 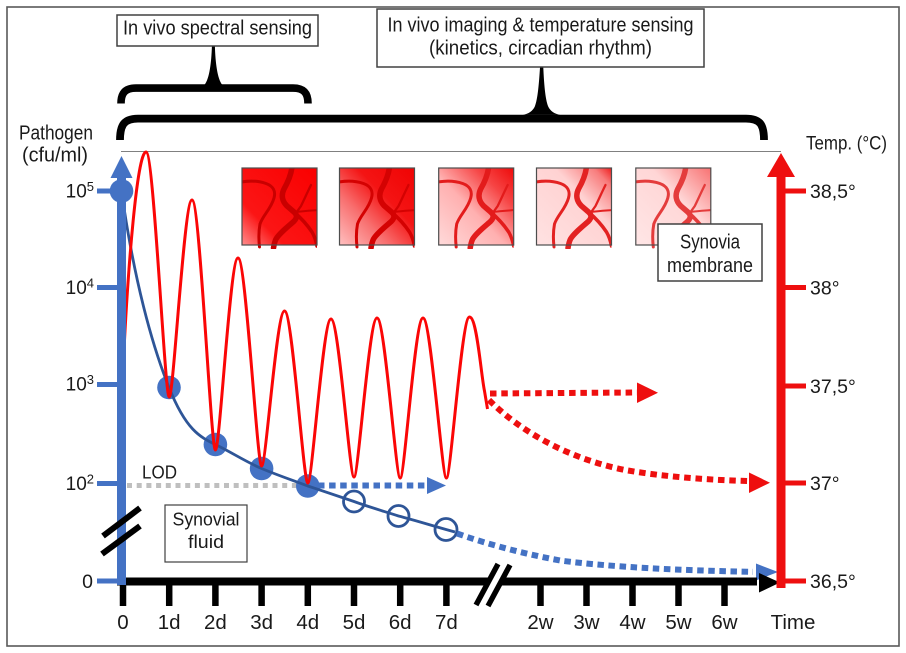 I want to click on svg-text: 38,5°, so click(x=833, y=192).